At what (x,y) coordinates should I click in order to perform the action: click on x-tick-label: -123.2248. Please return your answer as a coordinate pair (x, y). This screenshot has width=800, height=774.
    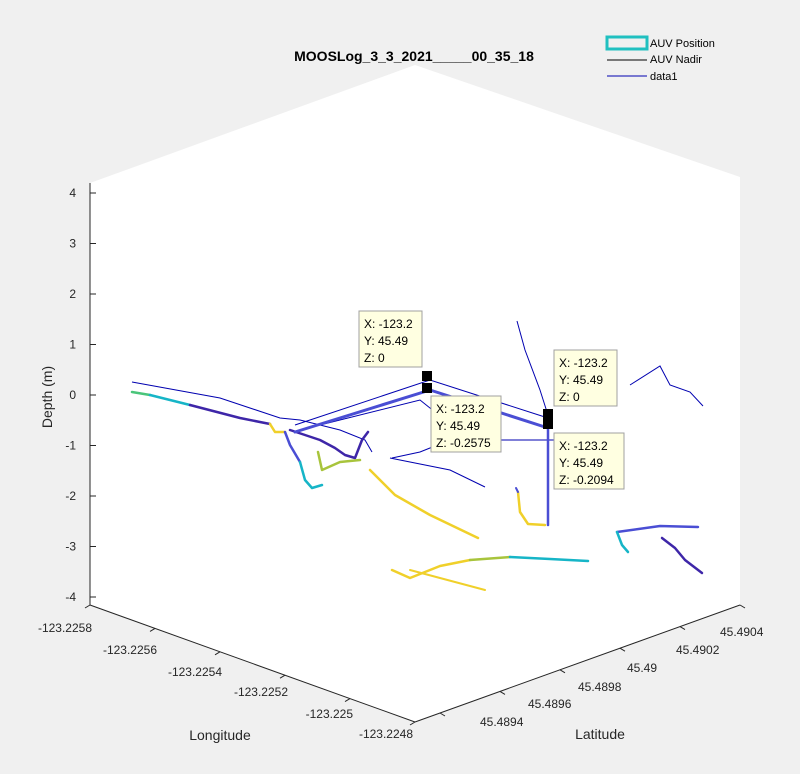
    Looking at the image, I should click on (386, 734).